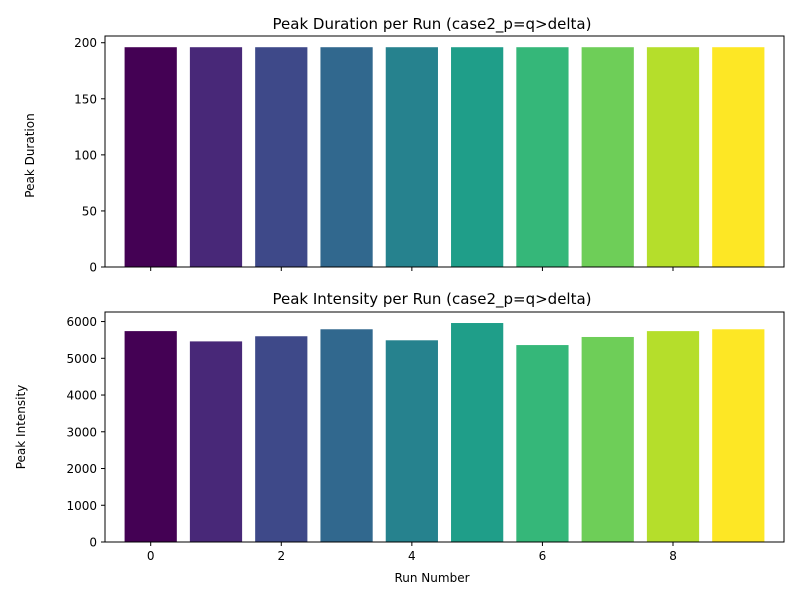 The height and width of the screenshot is (600, 800). I want to click on y-tick-label: 50, so click(89, 211).